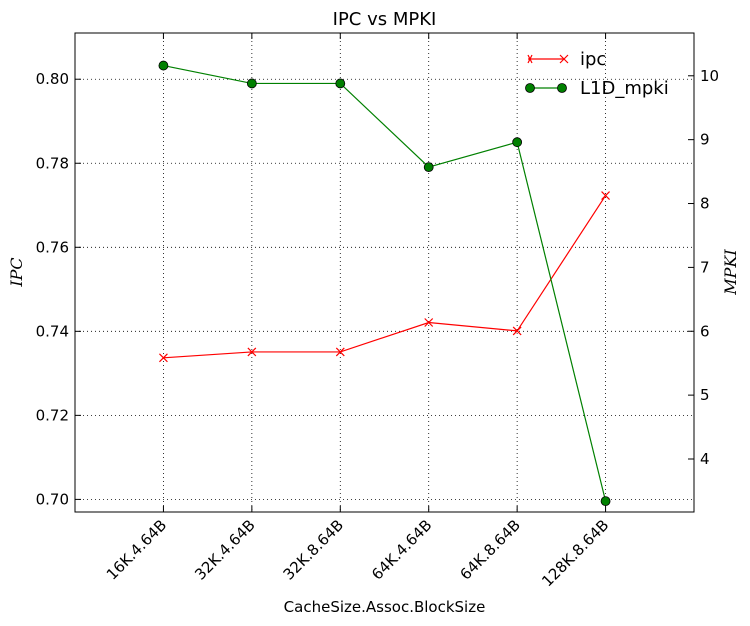 The image size is (750, 626). Describe the element at coordinates (548, 59) in the screenshot. I see `legend-marker-ipc` at that location.